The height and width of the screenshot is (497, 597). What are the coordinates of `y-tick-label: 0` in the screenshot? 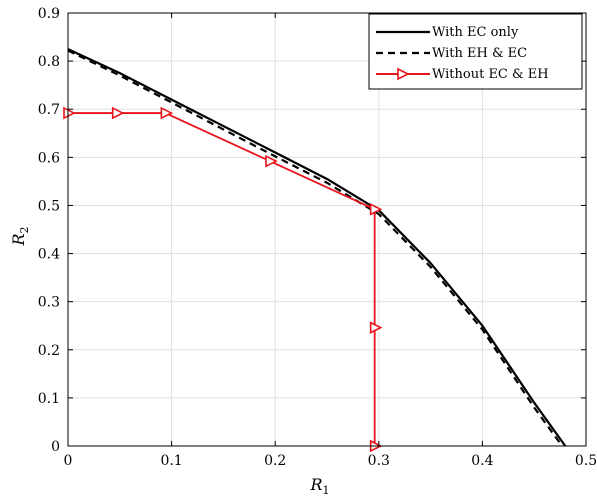 It's located at (55, 447).